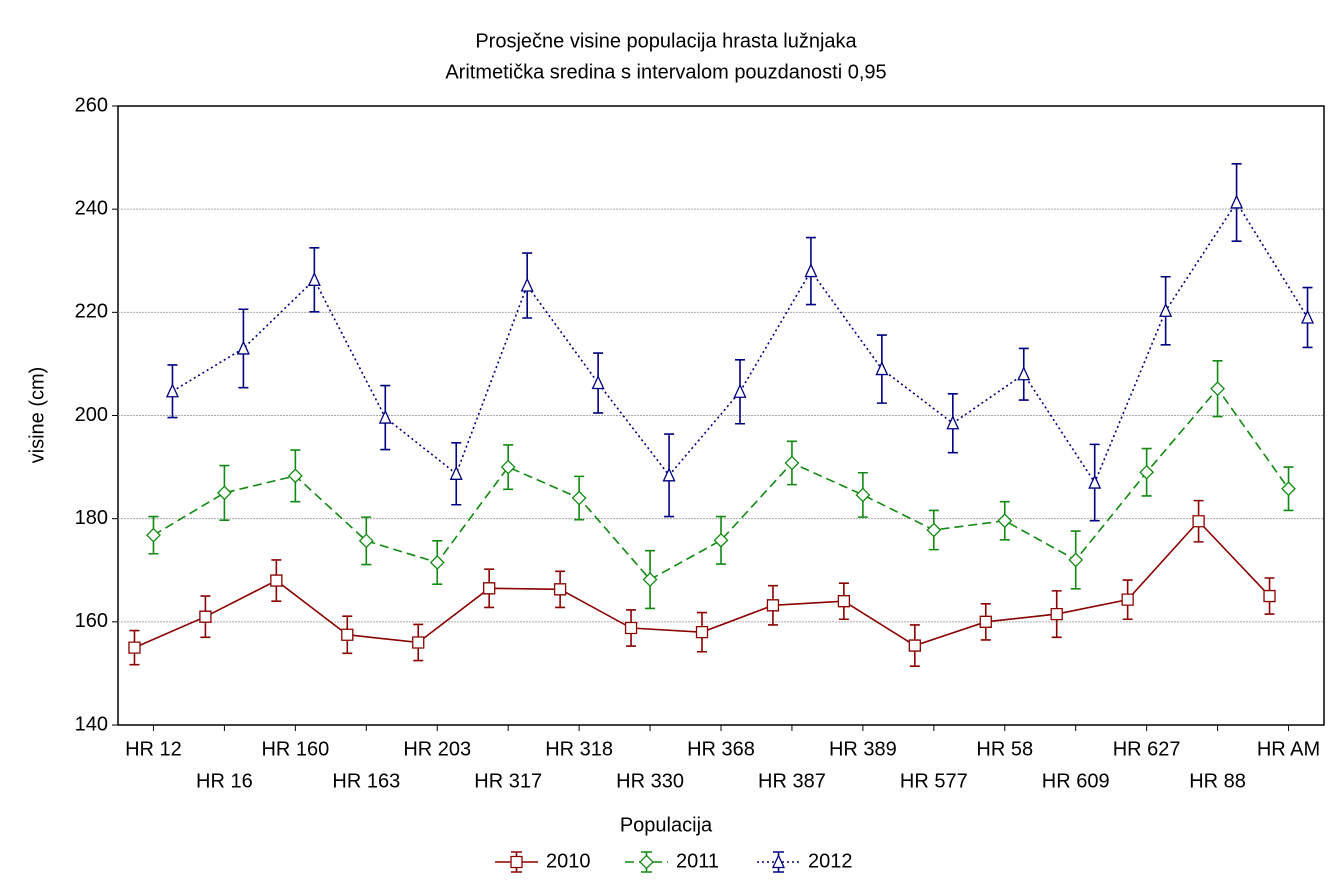 The image size is (1333, 884). Describe the element at coordinates (224, 781) in the screenshot. I see `x-tick-label: HR 16` at that location.